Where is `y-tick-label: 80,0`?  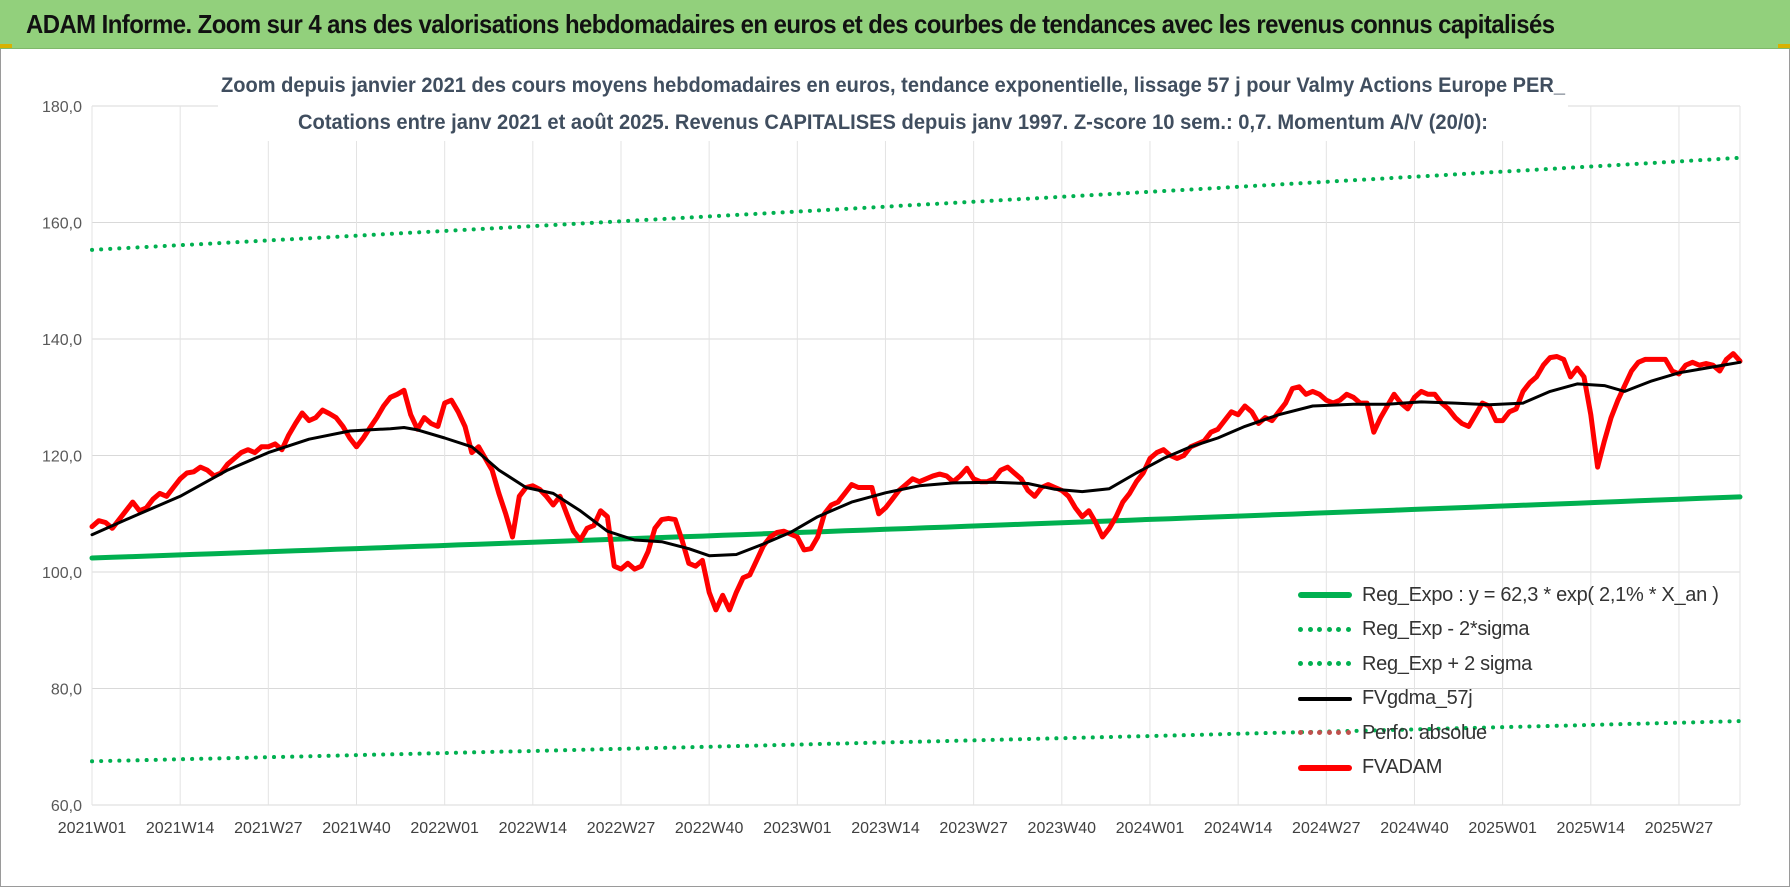
y-tick-label: 80,0 is located at coordinates (66, 690).